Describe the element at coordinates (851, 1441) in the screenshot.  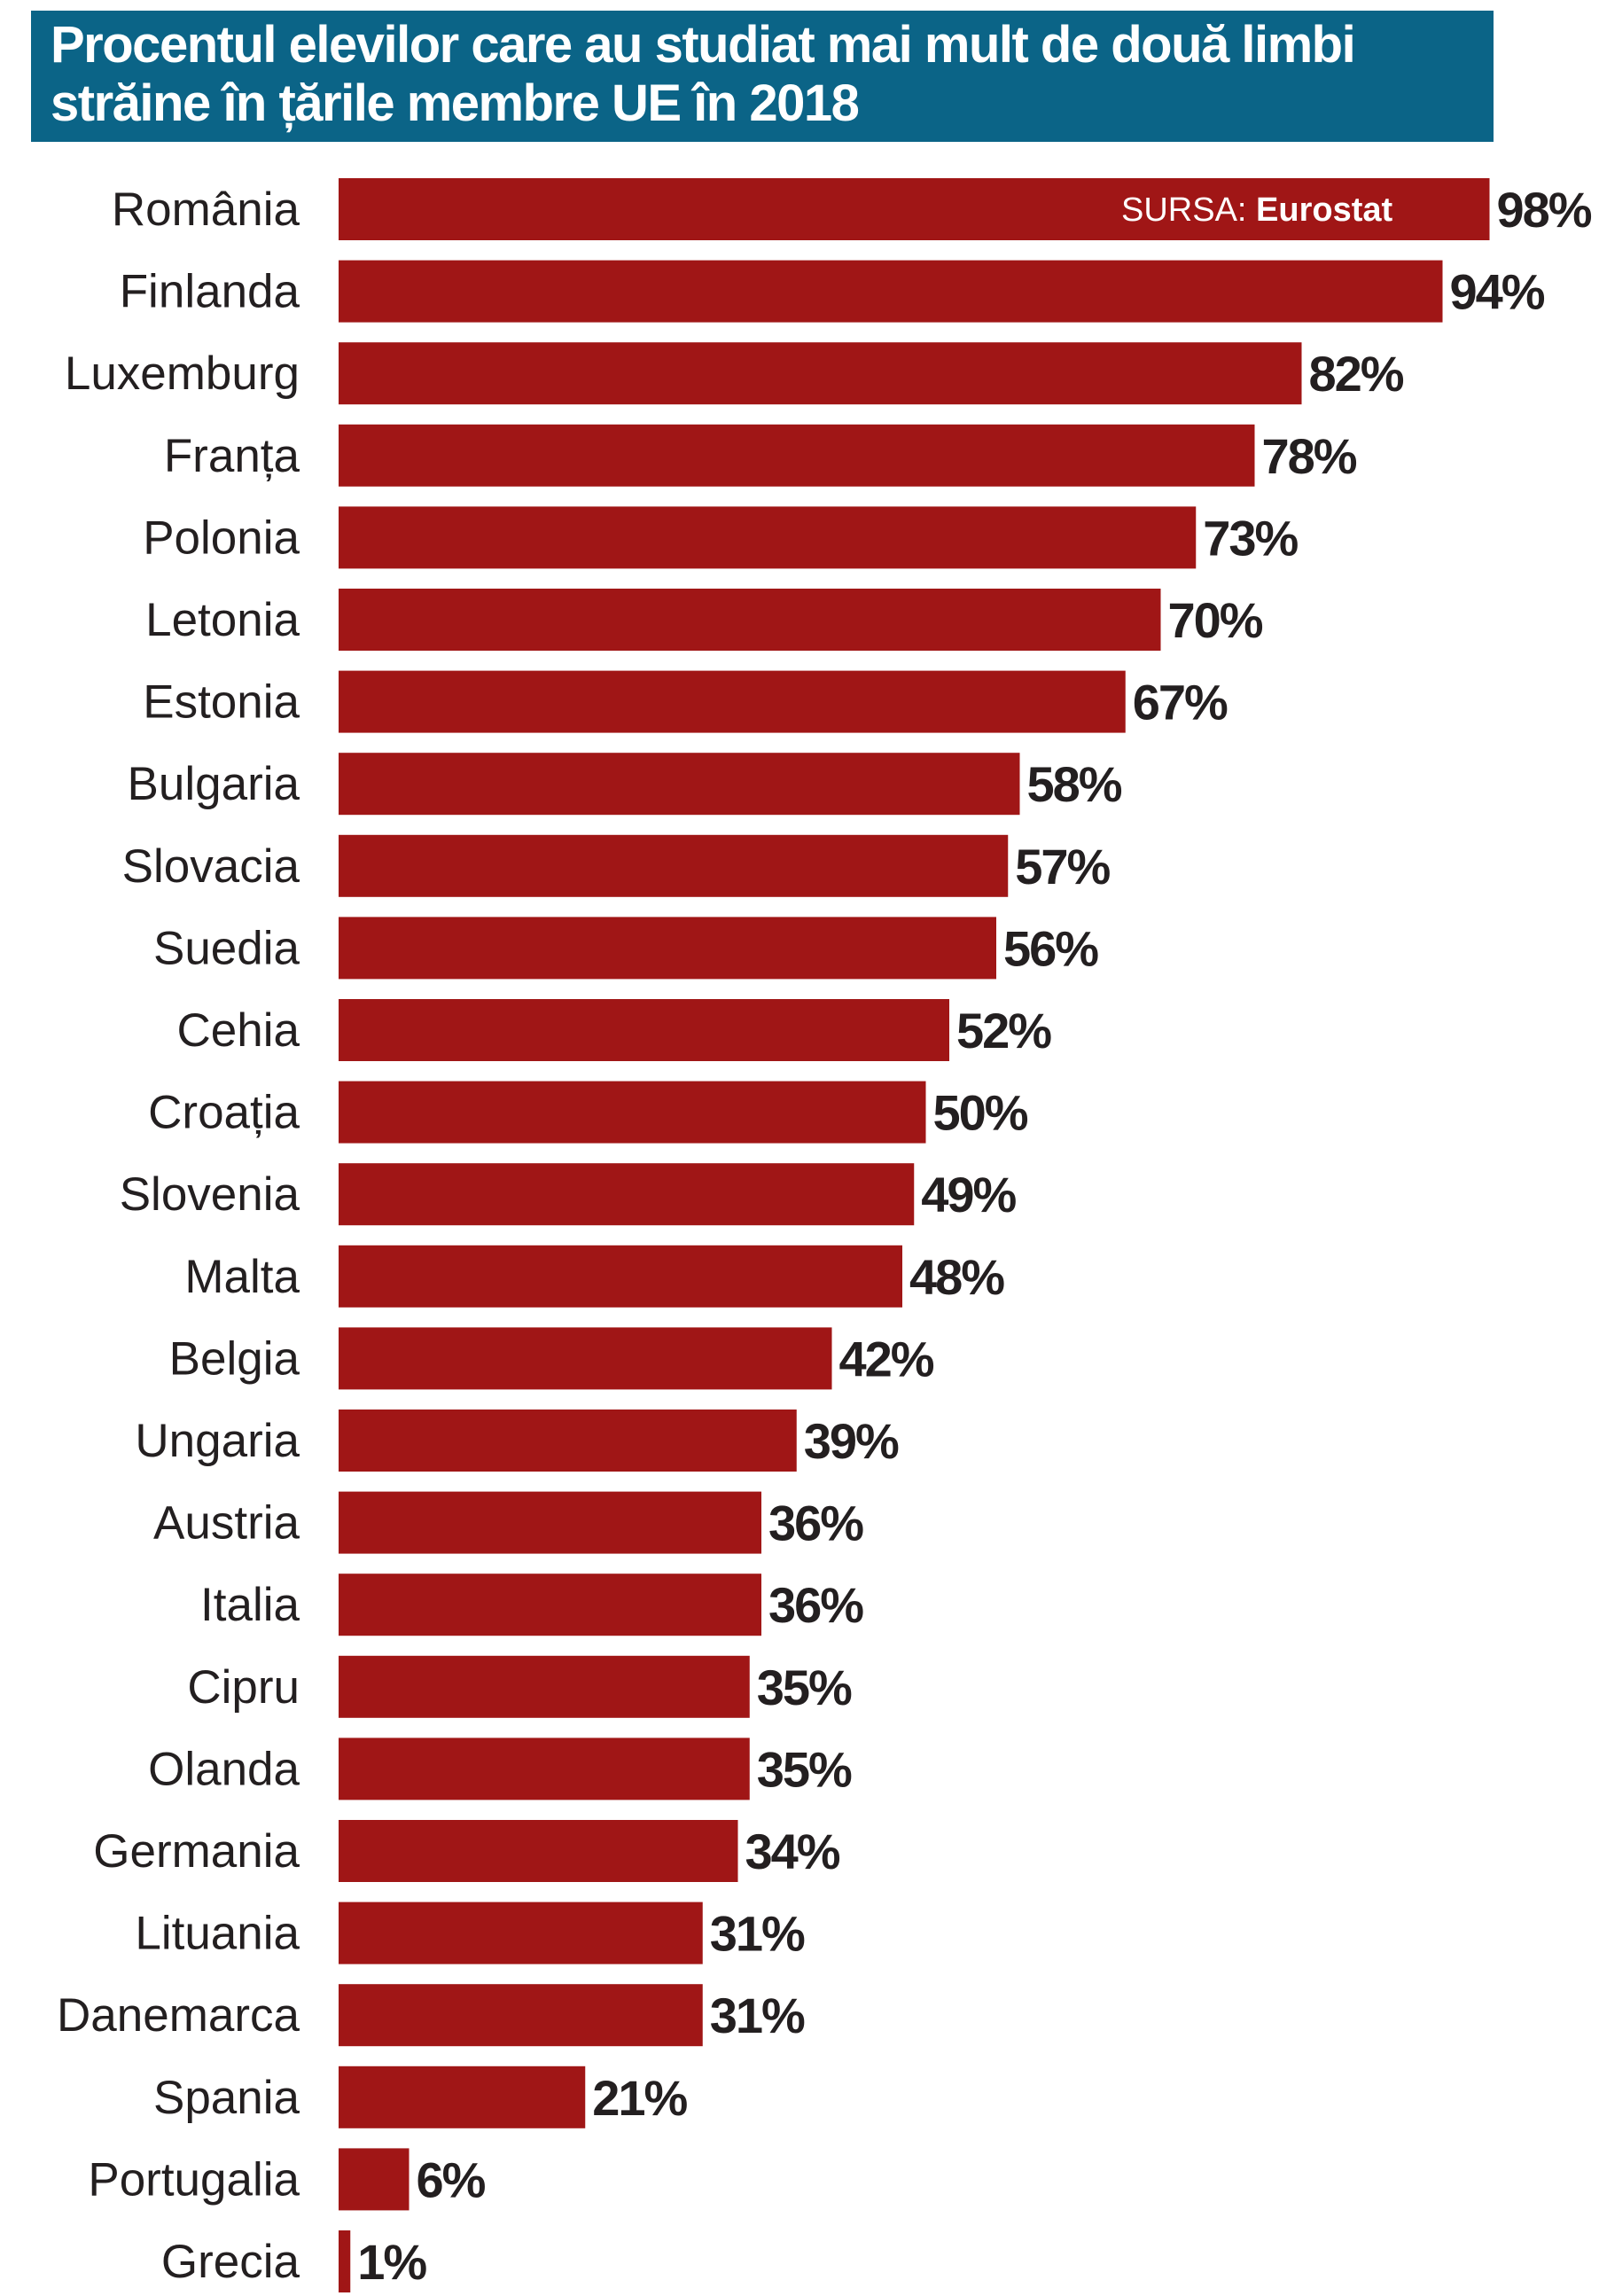
I see `value-label: 39%` at that location.